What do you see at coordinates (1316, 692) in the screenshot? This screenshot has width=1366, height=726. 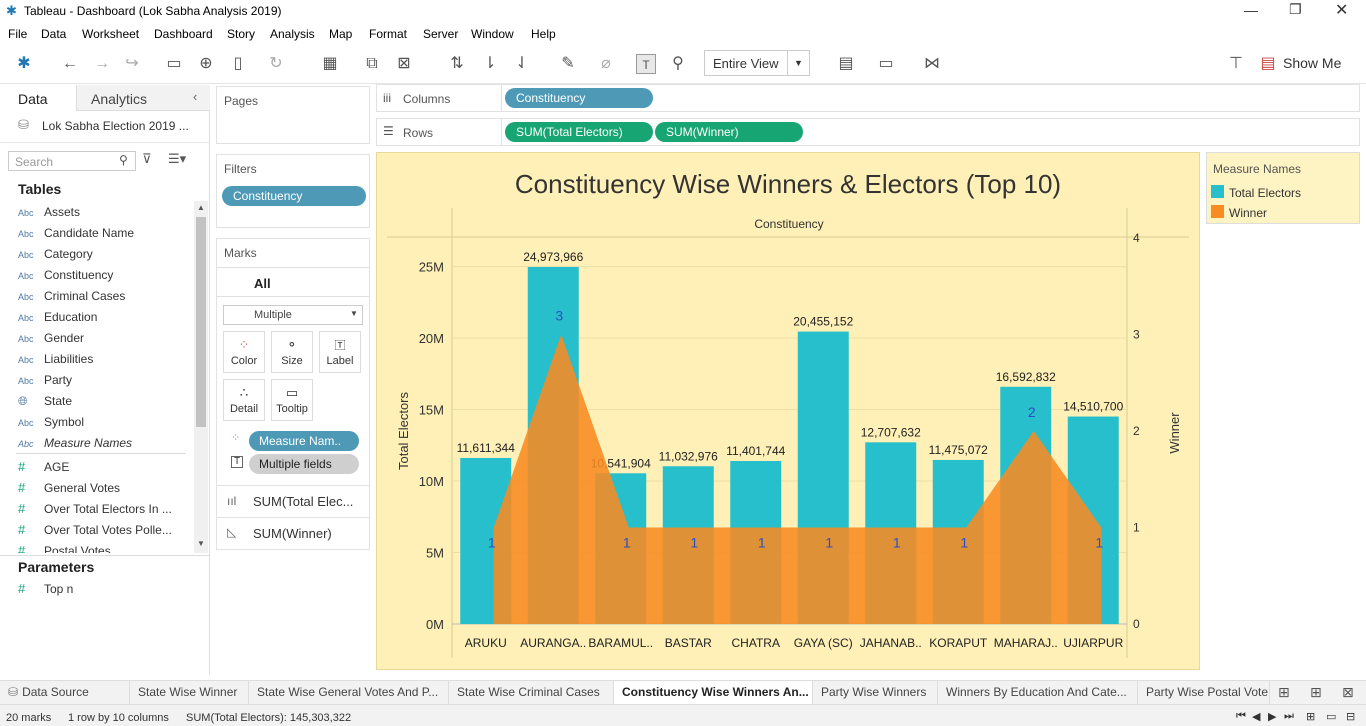 I see `new-dashboard-icon: ⊞` at bounding box center [1316, 692].